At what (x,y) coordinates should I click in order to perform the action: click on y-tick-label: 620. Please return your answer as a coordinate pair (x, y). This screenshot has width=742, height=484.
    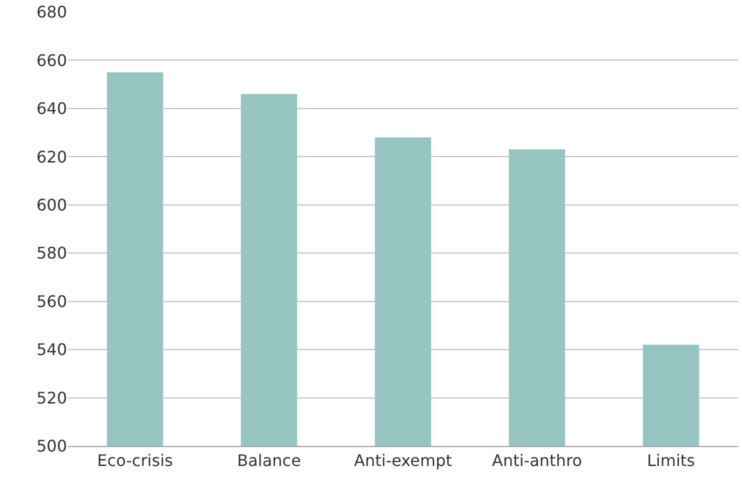
    Looking at the image, I should click on (51, 156).